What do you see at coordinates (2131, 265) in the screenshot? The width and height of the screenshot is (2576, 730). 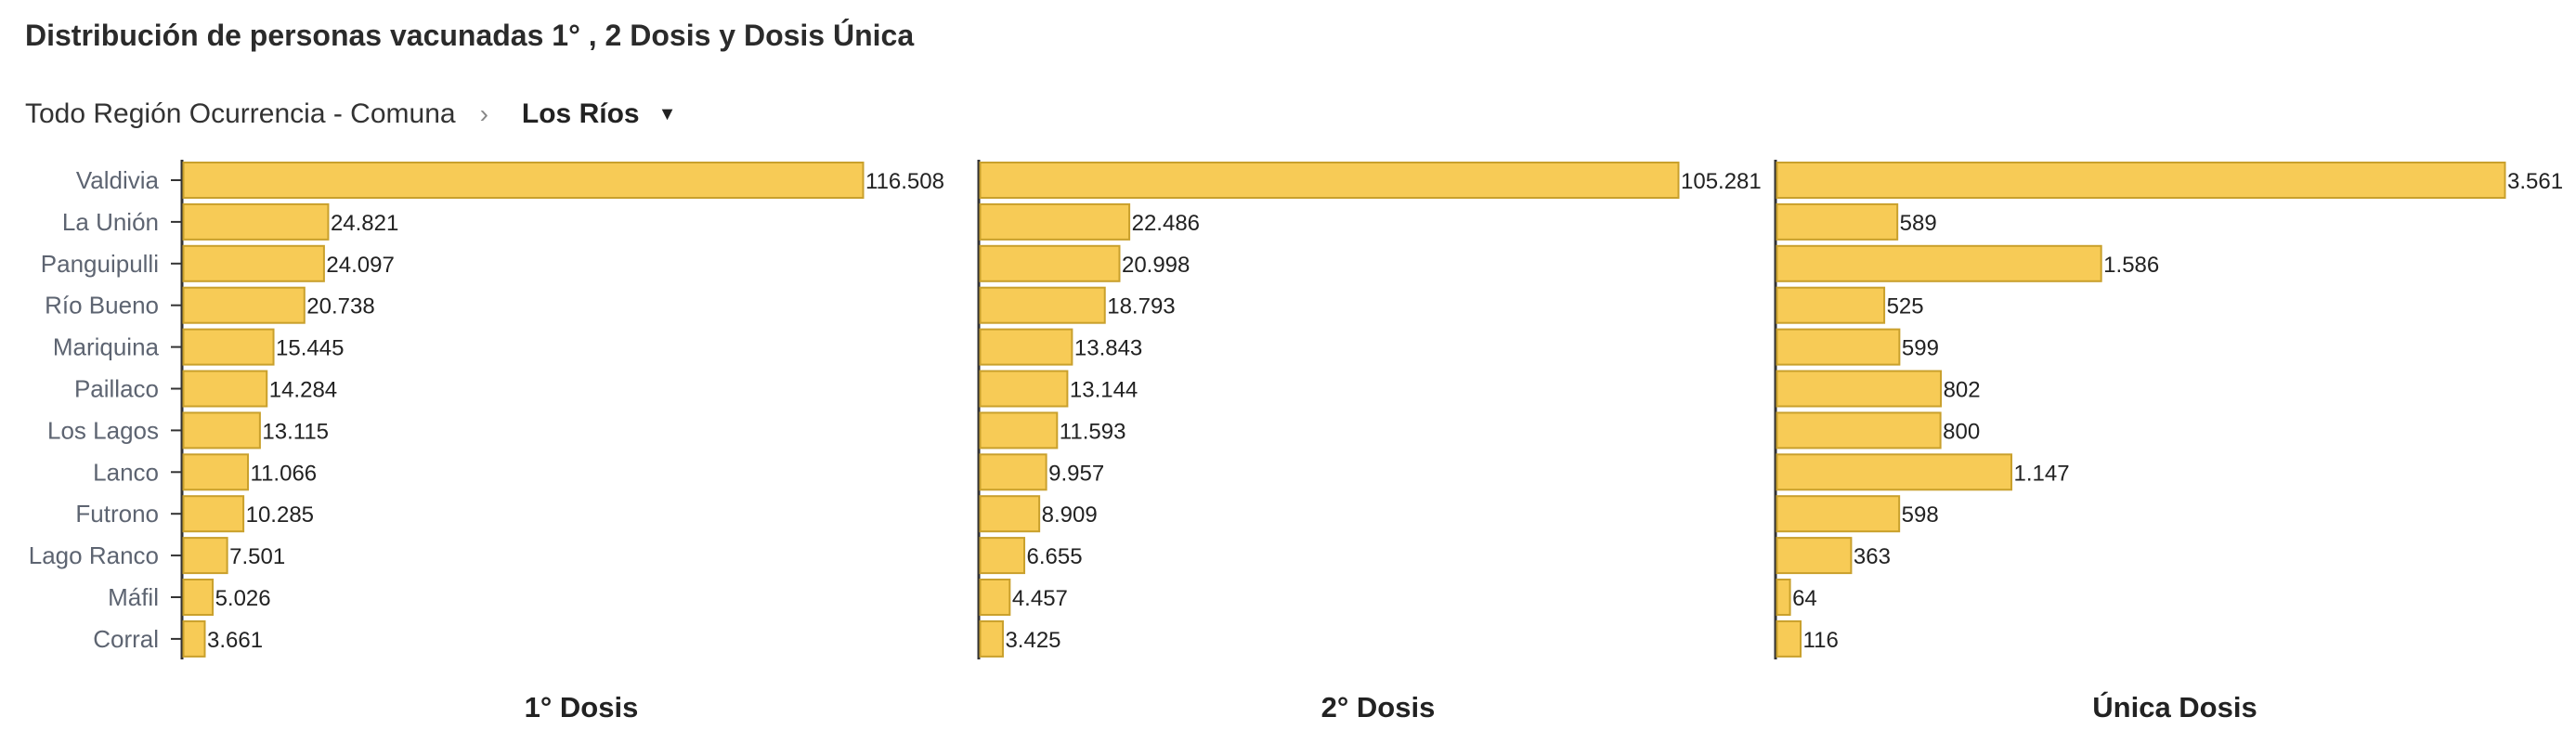 I see `data-label: 1.586` at bounding box center [2131, 265].